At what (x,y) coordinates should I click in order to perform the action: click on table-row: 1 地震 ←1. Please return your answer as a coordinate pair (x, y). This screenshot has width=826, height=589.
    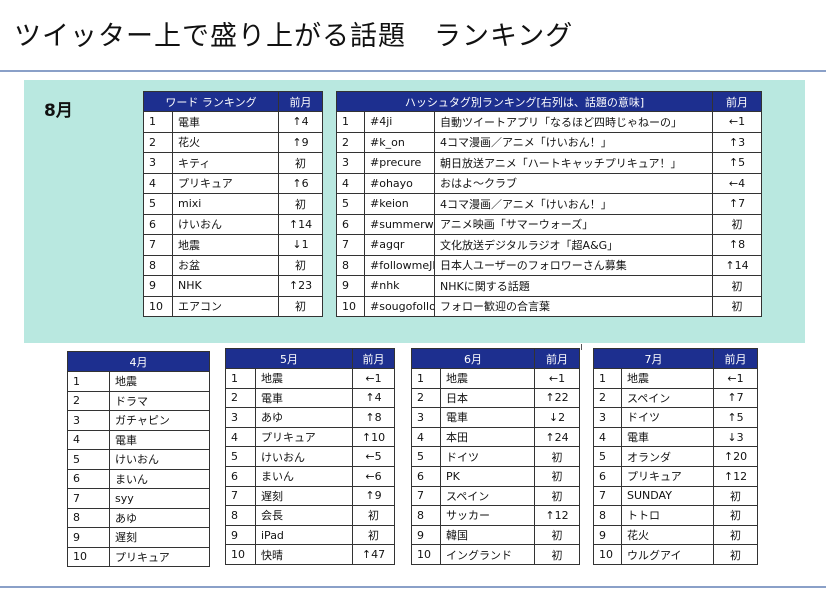
    Looking at the image, I should click on (675, 378).